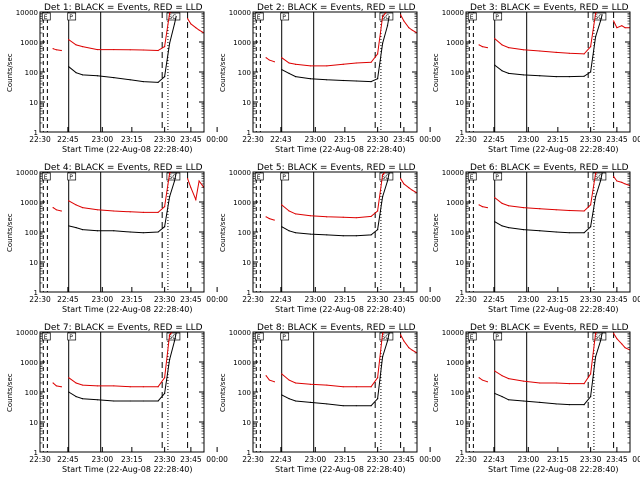 The width and height of the screenshot is (640, 484). I want to click on x-tick-label: 22:43, so click(281, 459).